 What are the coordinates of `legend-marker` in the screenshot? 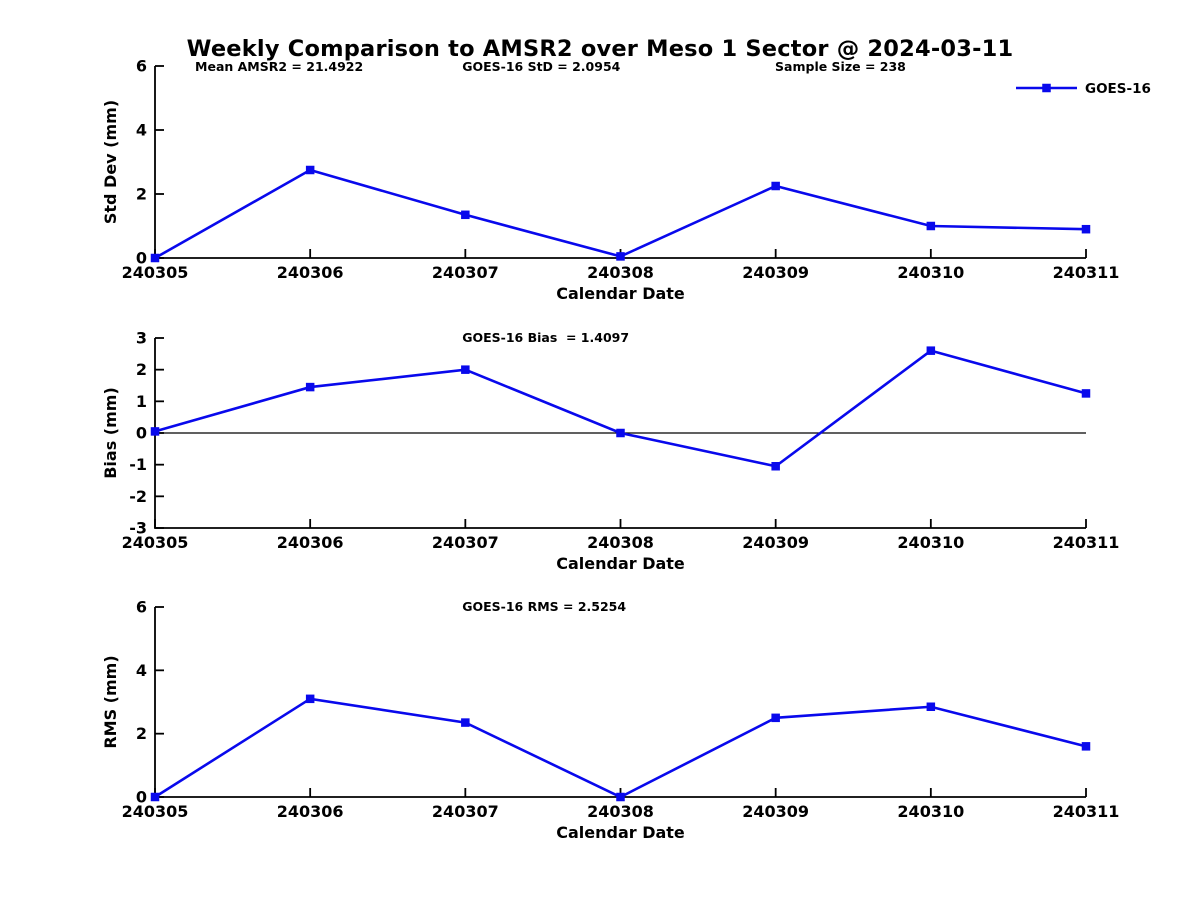 It's located at (1046, 88).